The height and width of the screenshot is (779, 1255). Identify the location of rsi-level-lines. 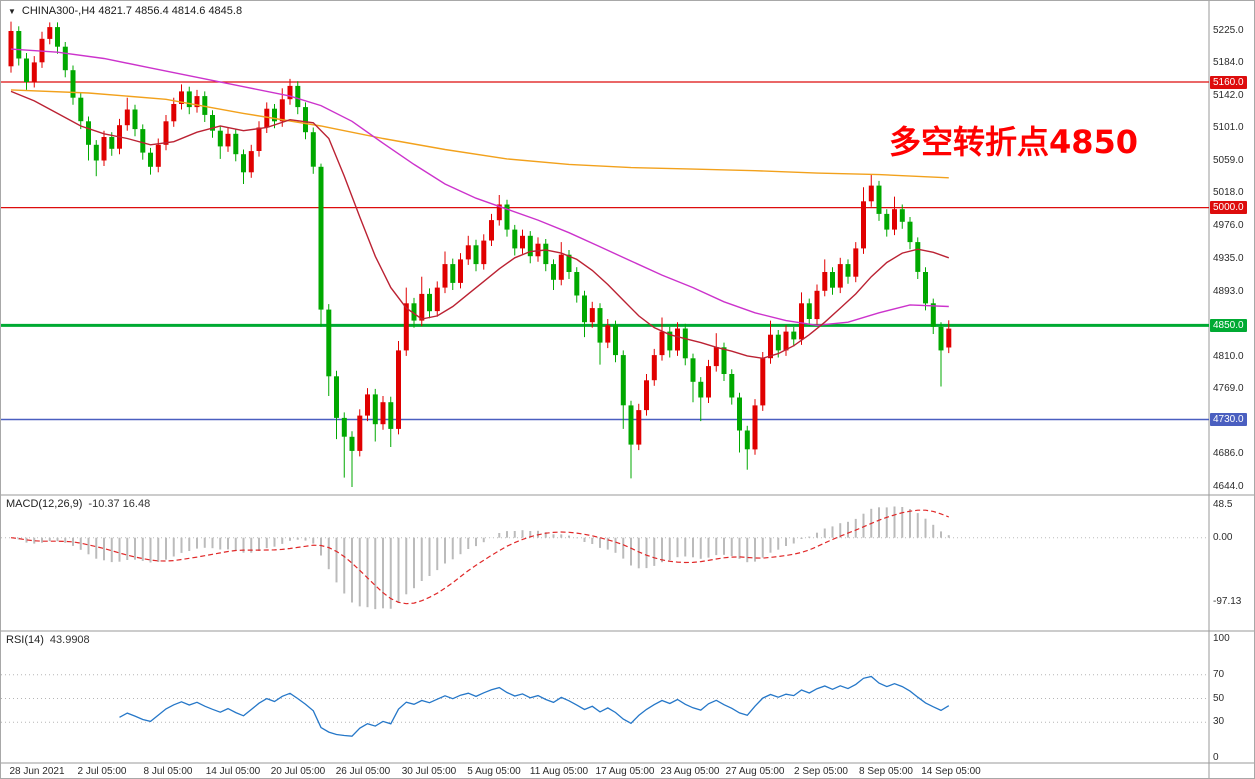
(605, 698).